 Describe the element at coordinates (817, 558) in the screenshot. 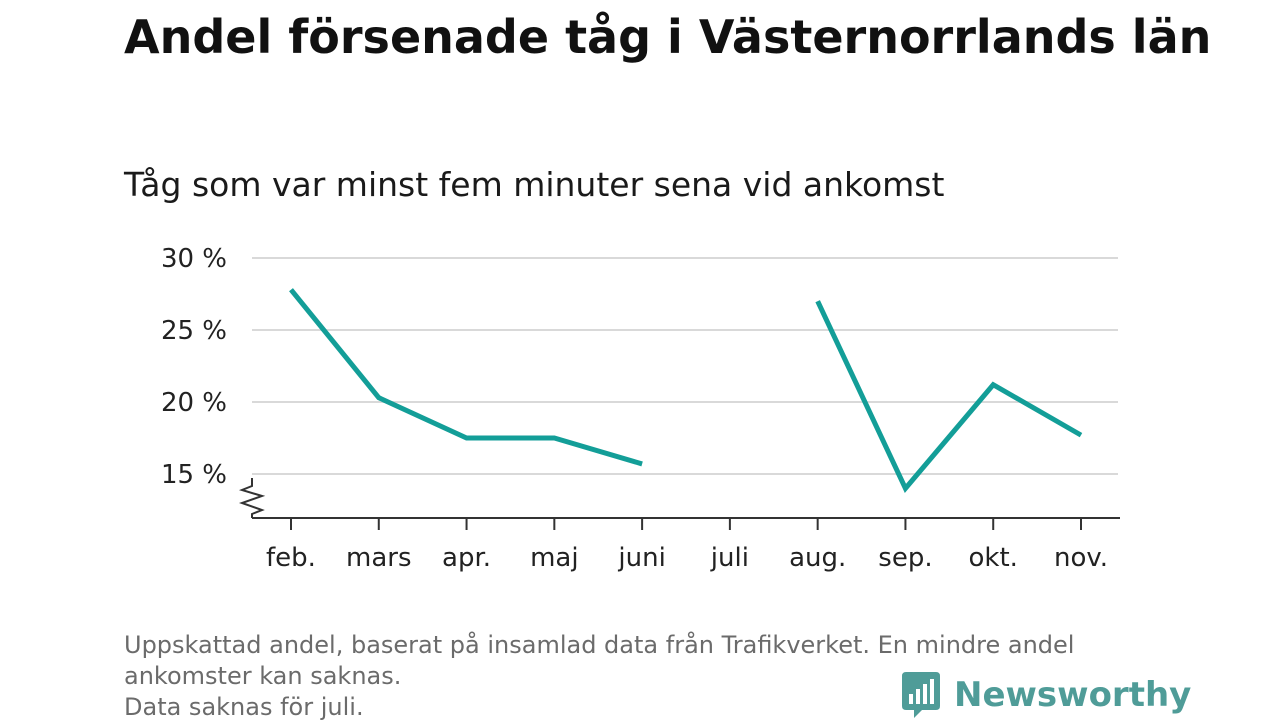

I see `x-tick-label: aug.` at that location.